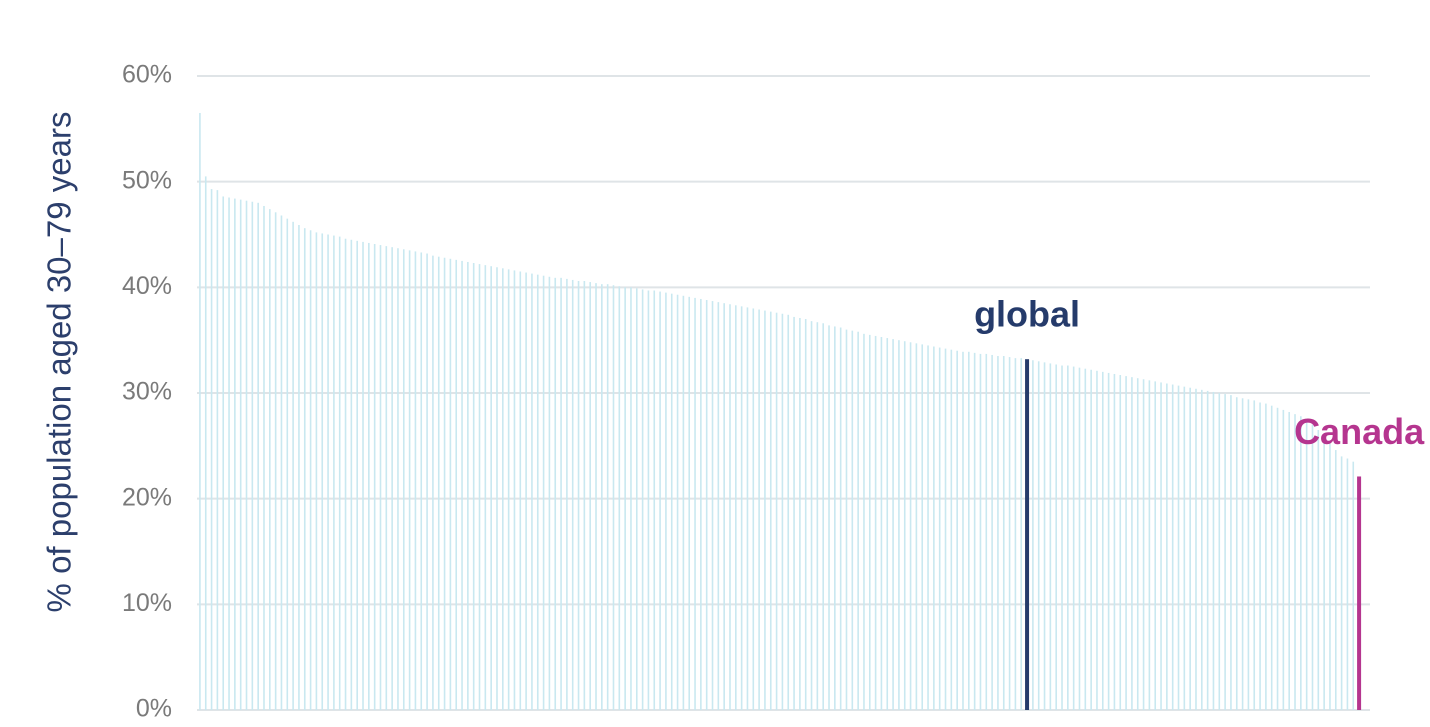  What do you see at coordinates (1027, 534) in the screenshot?
I see `highlight-bar` at bounding box center [1027, 534].